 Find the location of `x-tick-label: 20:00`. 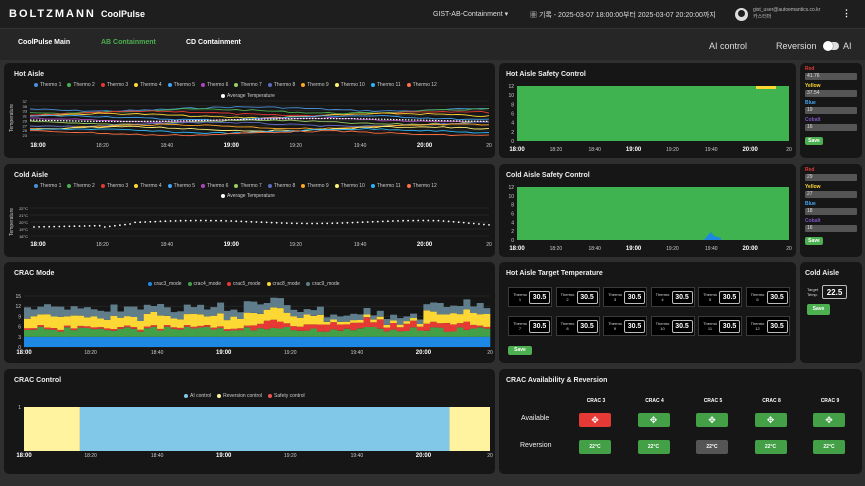

x-tick-label: 20:00 is located at coordinates (424, 456).